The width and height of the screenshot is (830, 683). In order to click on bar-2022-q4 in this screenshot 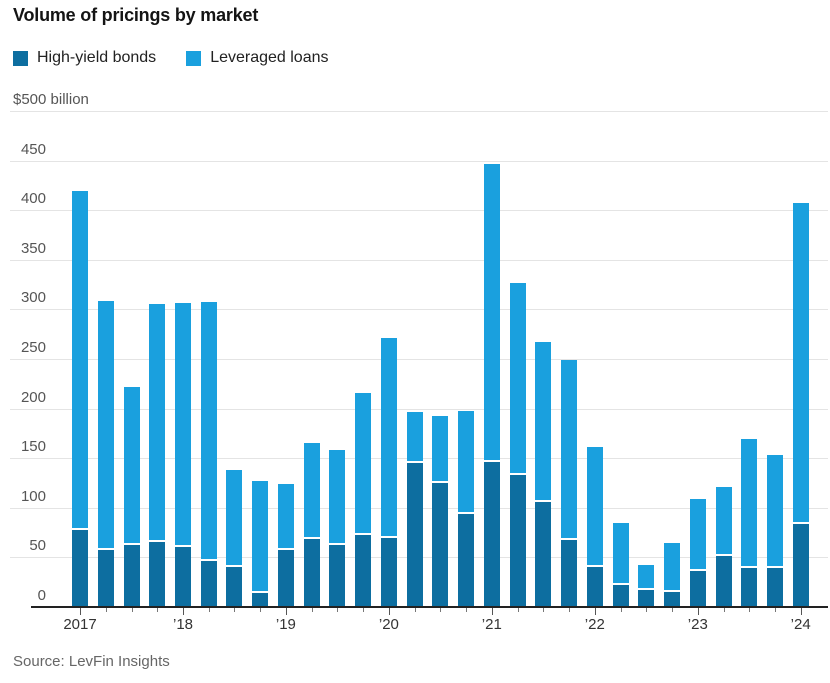, I will do `click(672, 574)`.